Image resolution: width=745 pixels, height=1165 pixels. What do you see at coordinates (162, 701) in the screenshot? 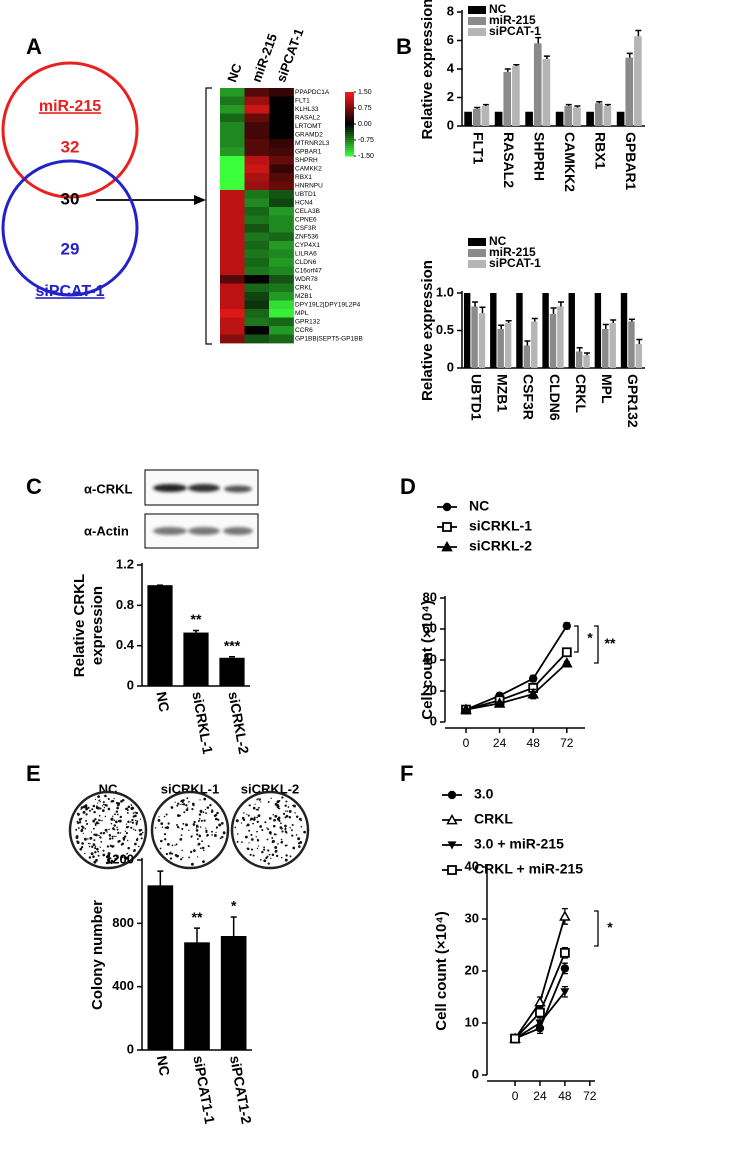
I see `x-tick-label: NC` at bounding box center [162, 701].